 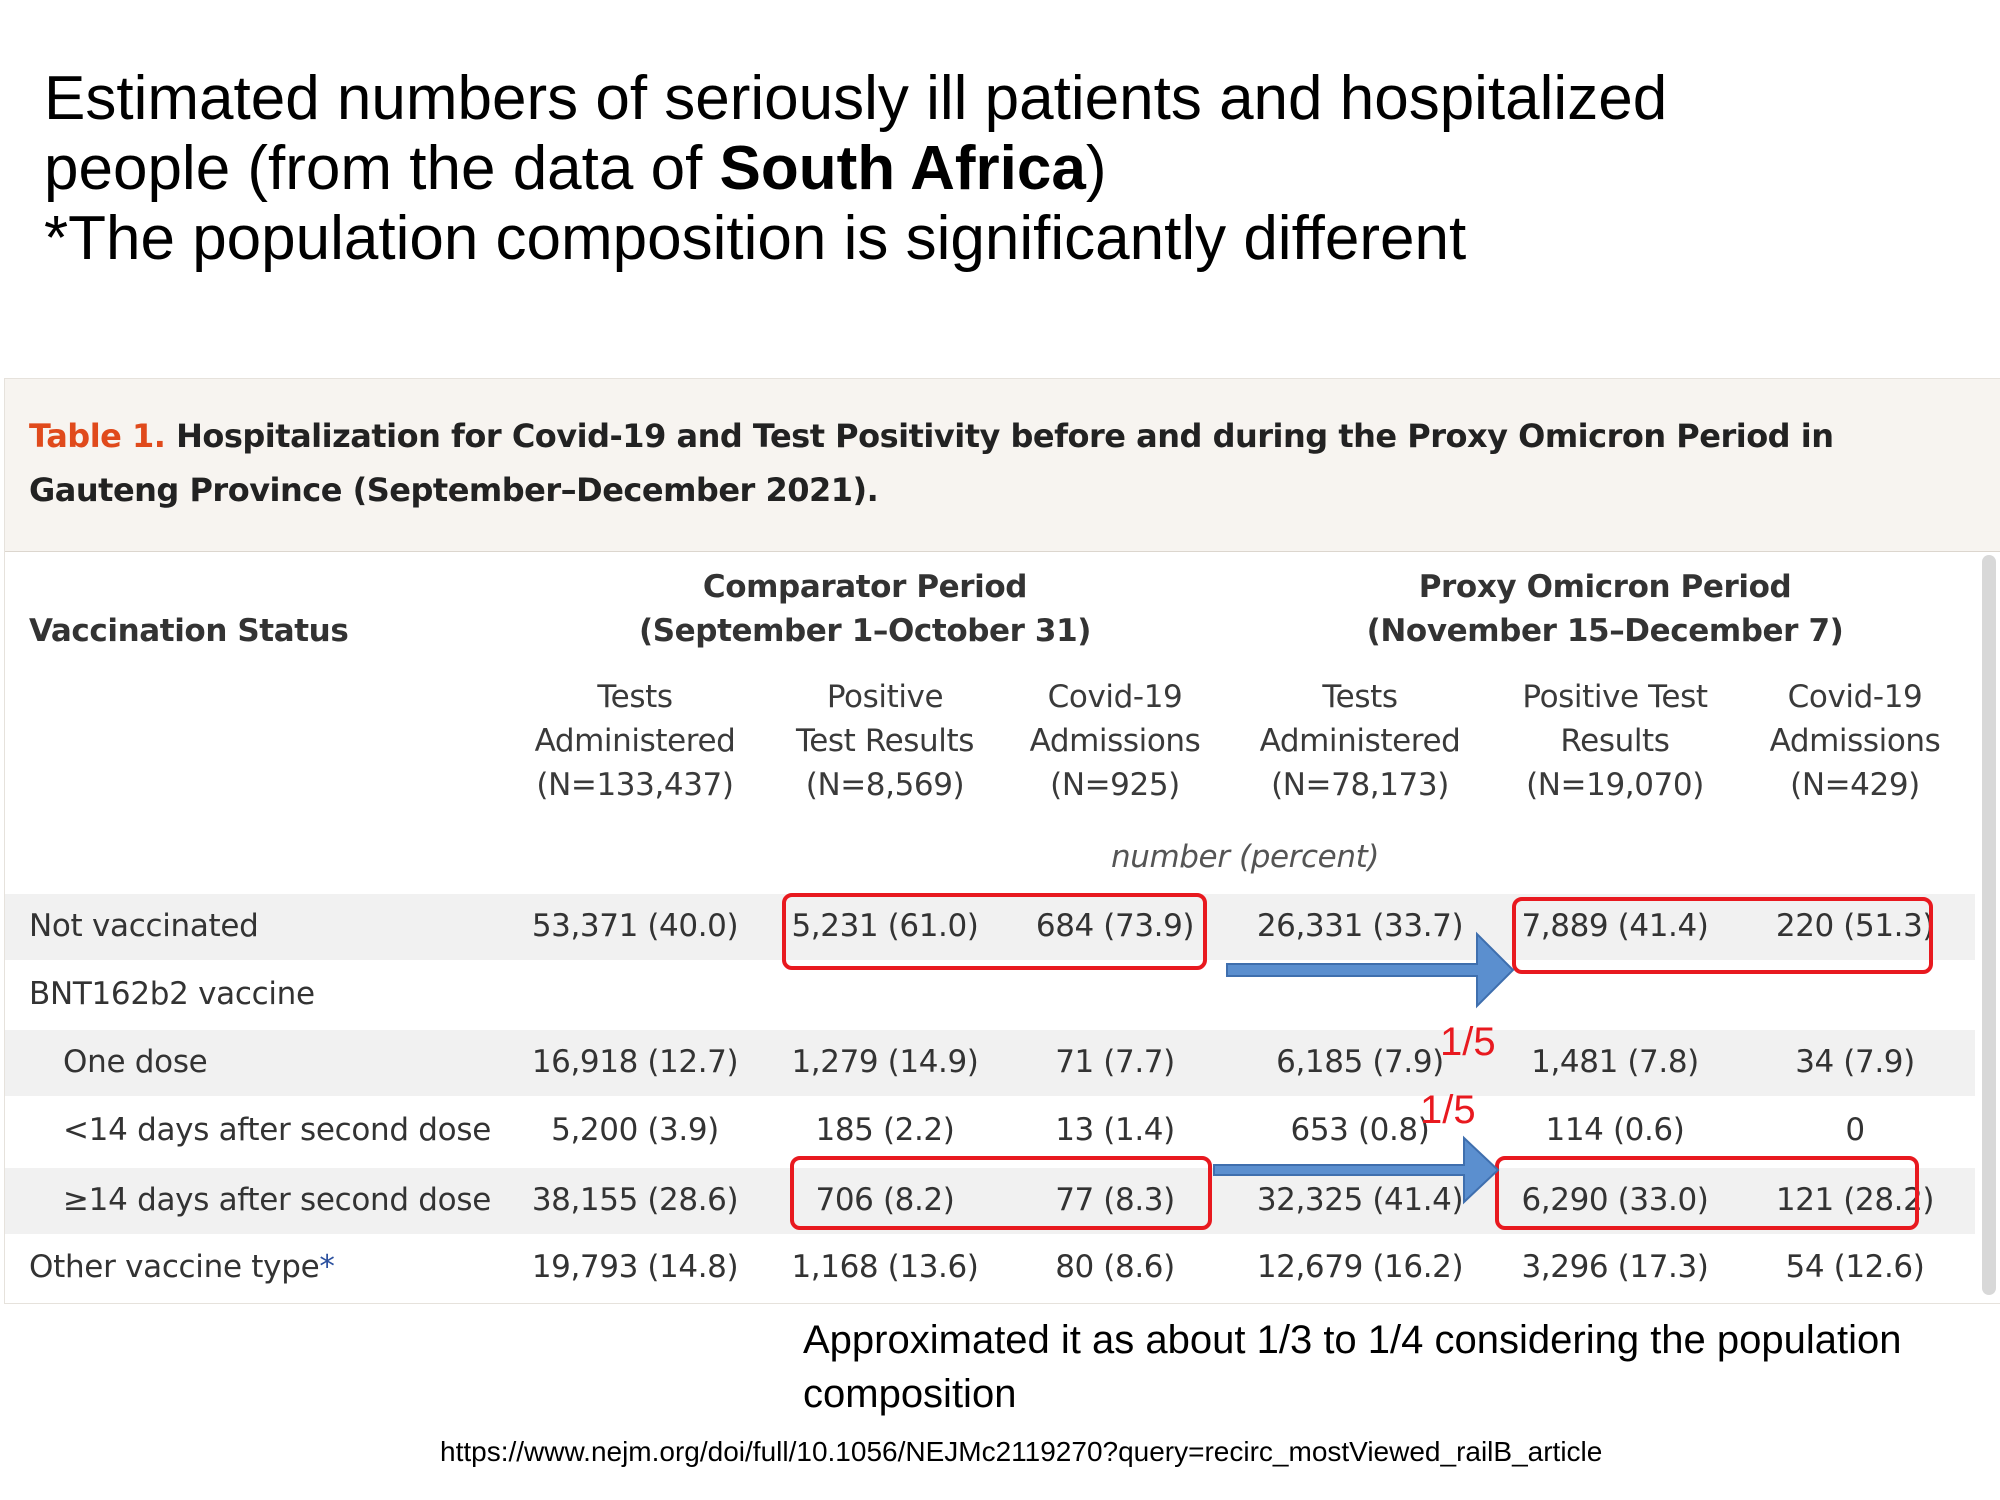 I want to click on units-label: number (percent), so click(x=1245, y=857).